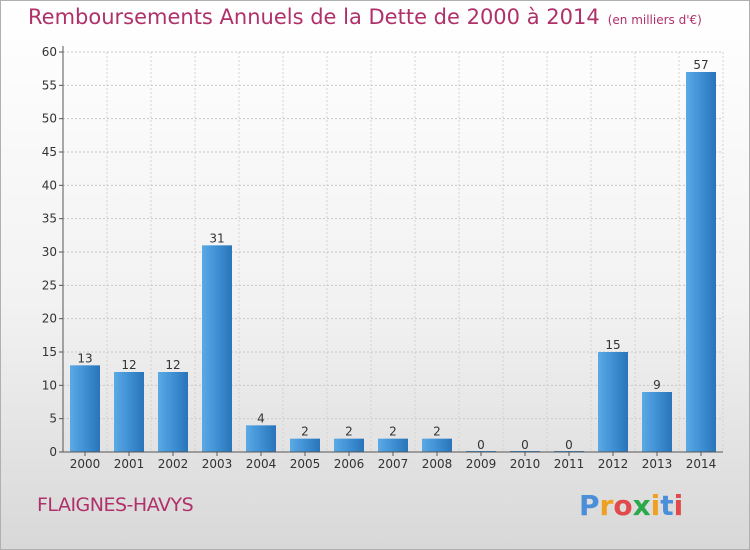 The height and width of the screenshot is (550, 750). What do you see at coordinates (613, 464) in the screenshot?
I see `x-tick-label: 2012` at bounding box center [613, 464].